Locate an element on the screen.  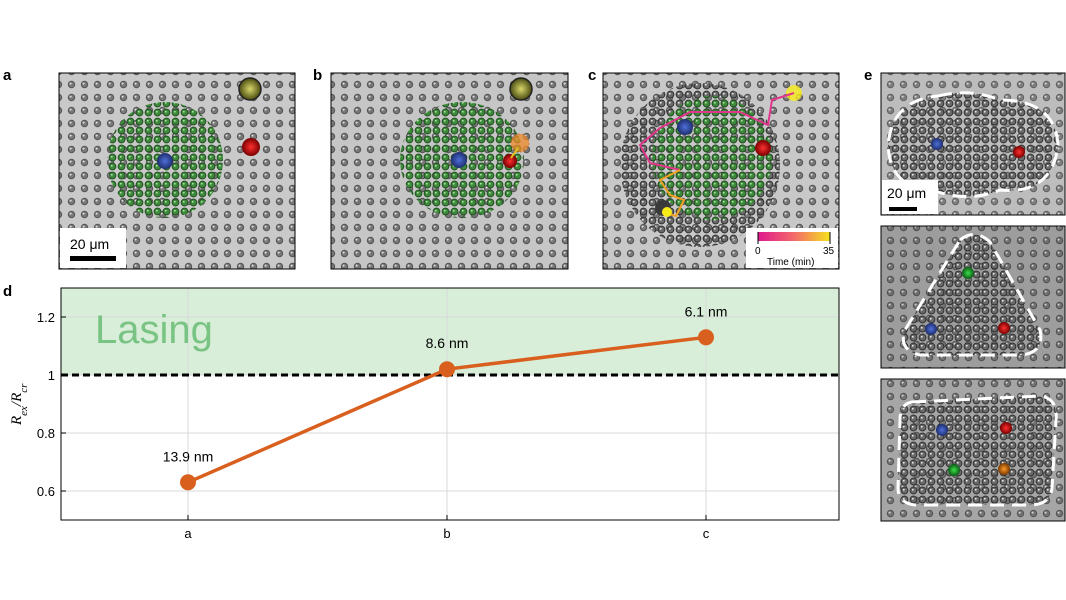
y-tick-label: 1.2 is located at coordinates (46, 317).